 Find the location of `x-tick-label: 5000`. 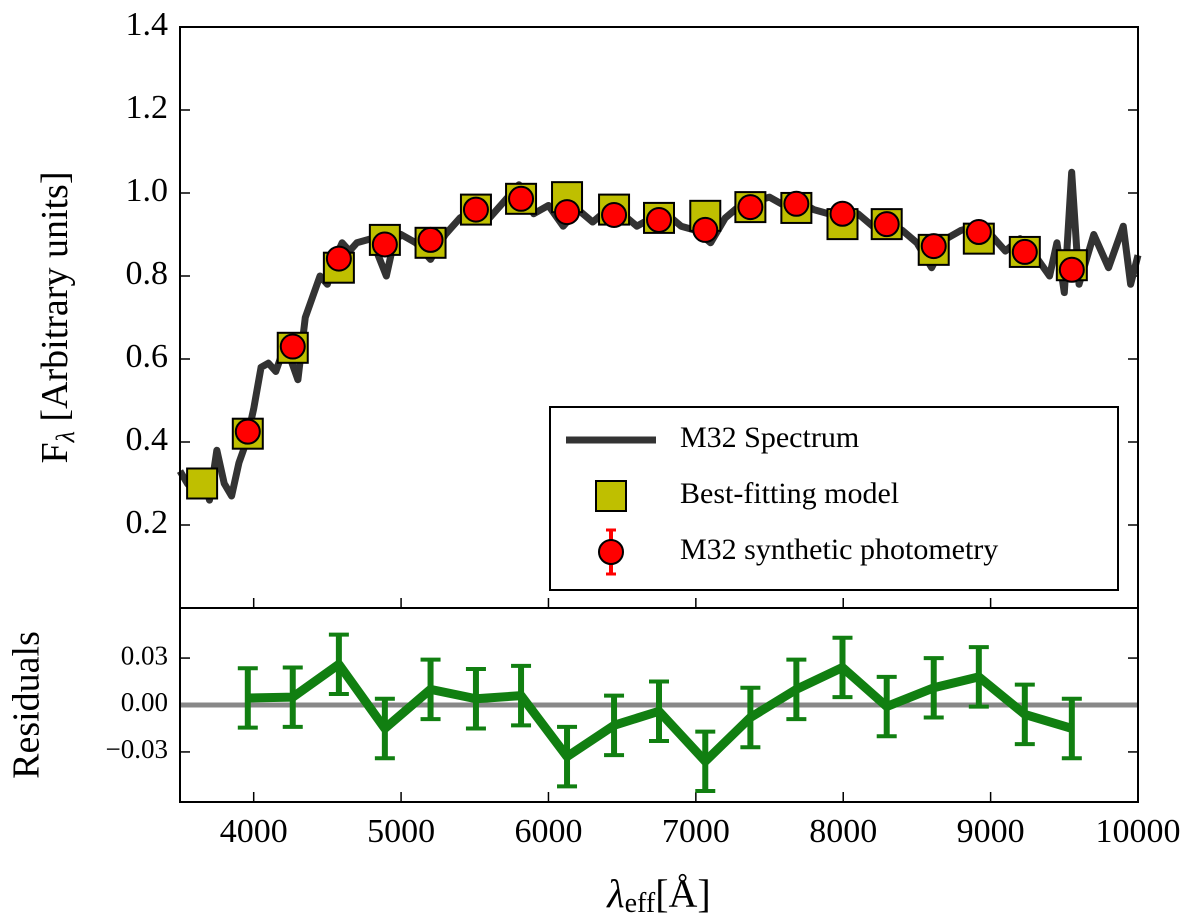

x-tick-label: 5000 is located at coordinates (401, 831).